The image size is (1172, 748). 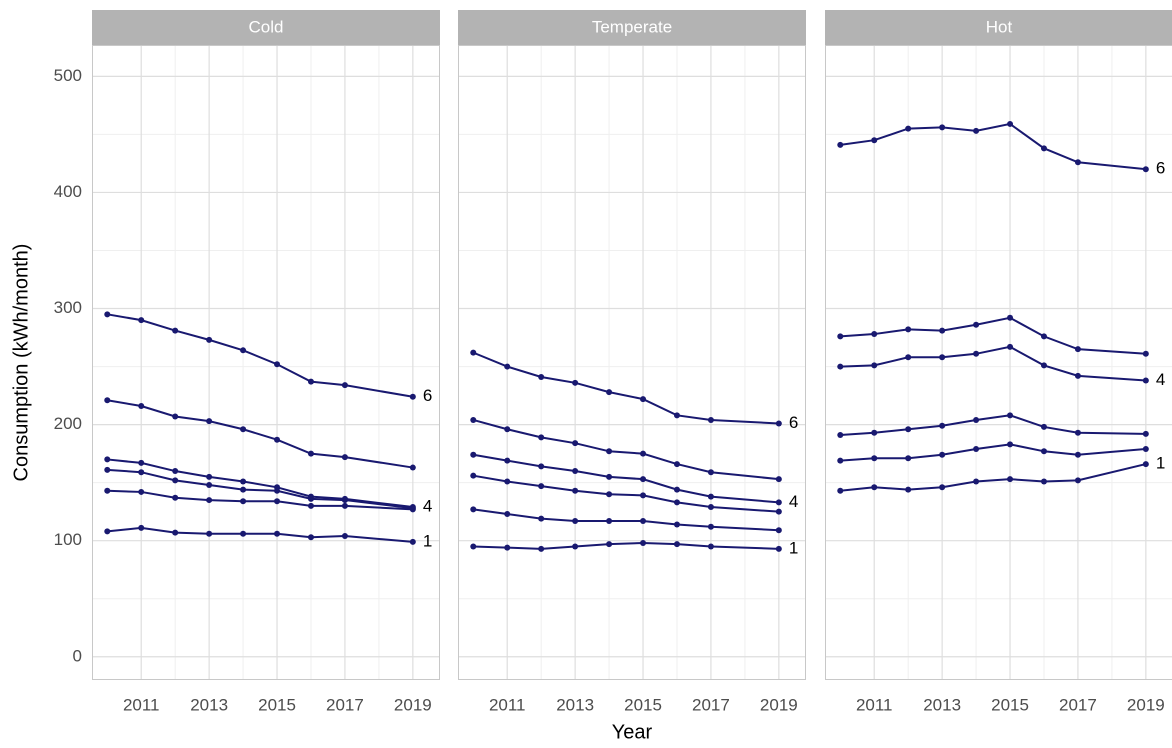 What do you see at coordinates (77, 655) in the screenshot?
I see `y-tick-label: 0` at bounding box center [77, 655].